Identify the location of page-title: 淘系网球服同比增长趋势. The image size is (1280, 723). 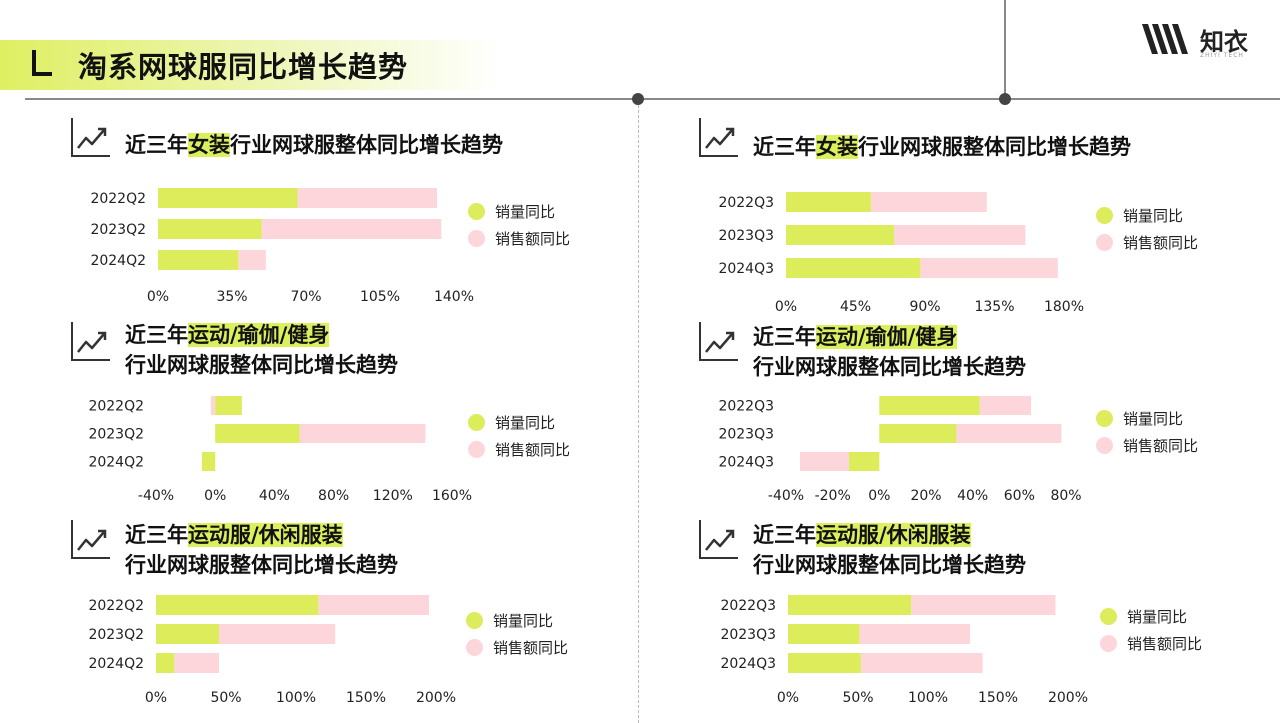
(243, 67).